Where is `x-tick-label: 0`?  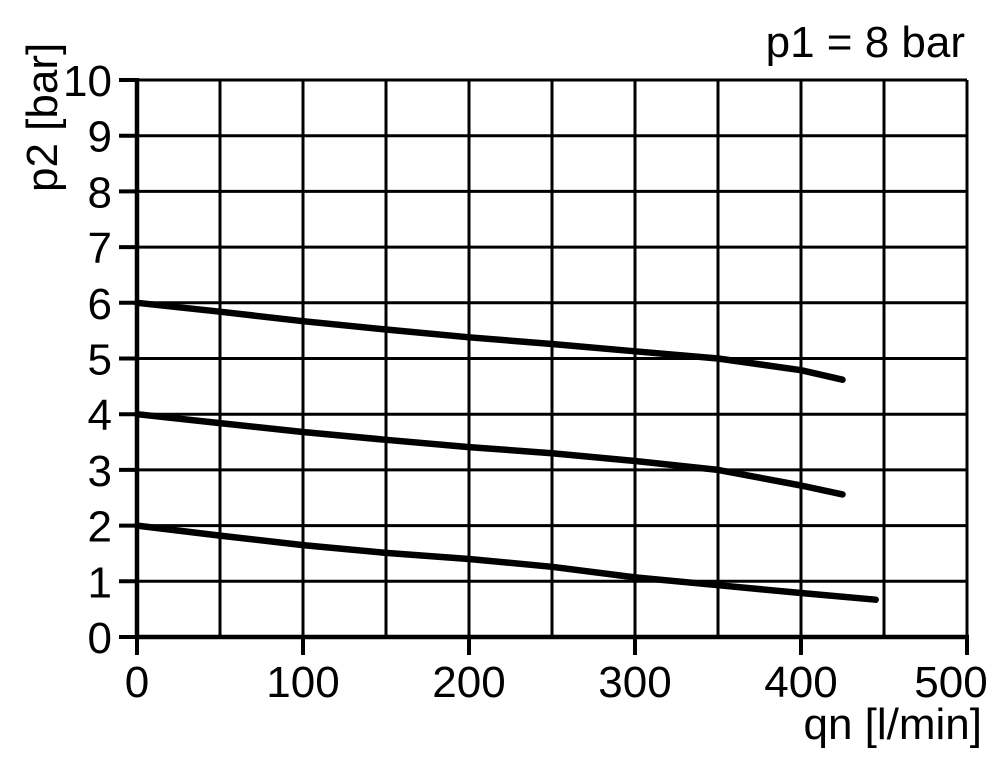
x-tick-label: 0 is located at coordinates (137, 682).